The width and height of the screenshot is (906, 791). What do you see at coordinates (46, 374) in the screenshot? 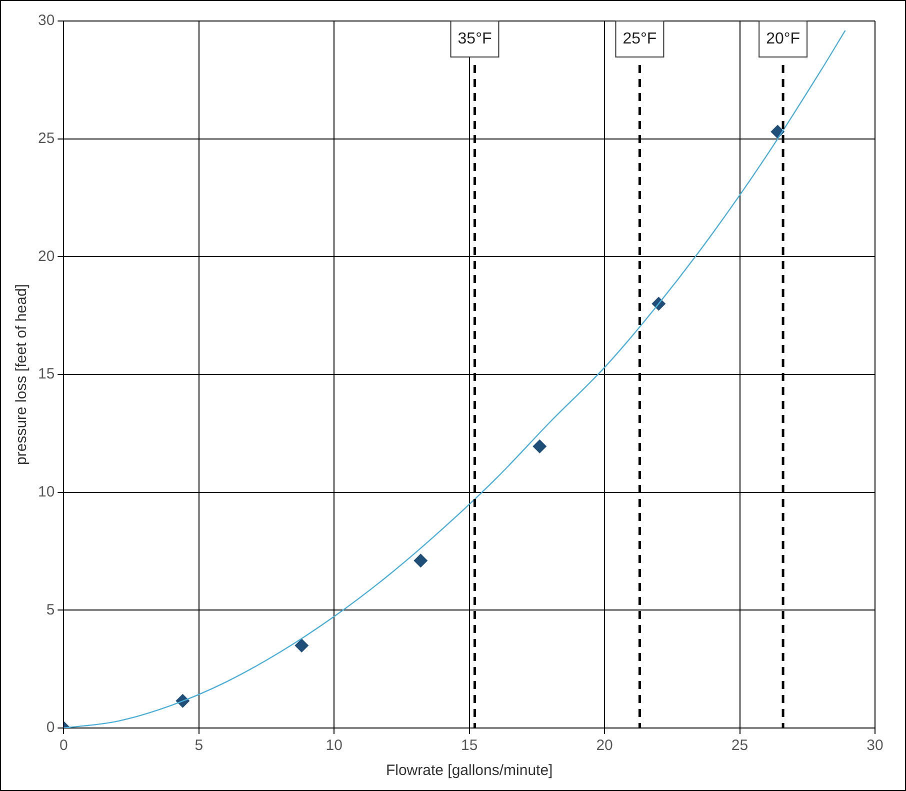
I see `y-tick-label: 15` at bounding box center [46, 374].